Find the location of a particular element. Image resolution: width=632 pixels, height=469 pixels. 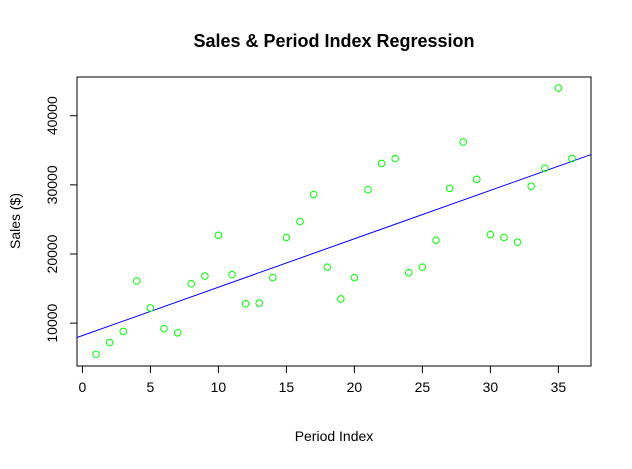

x-tick-label: 30 is located at coordinates (491, 387).